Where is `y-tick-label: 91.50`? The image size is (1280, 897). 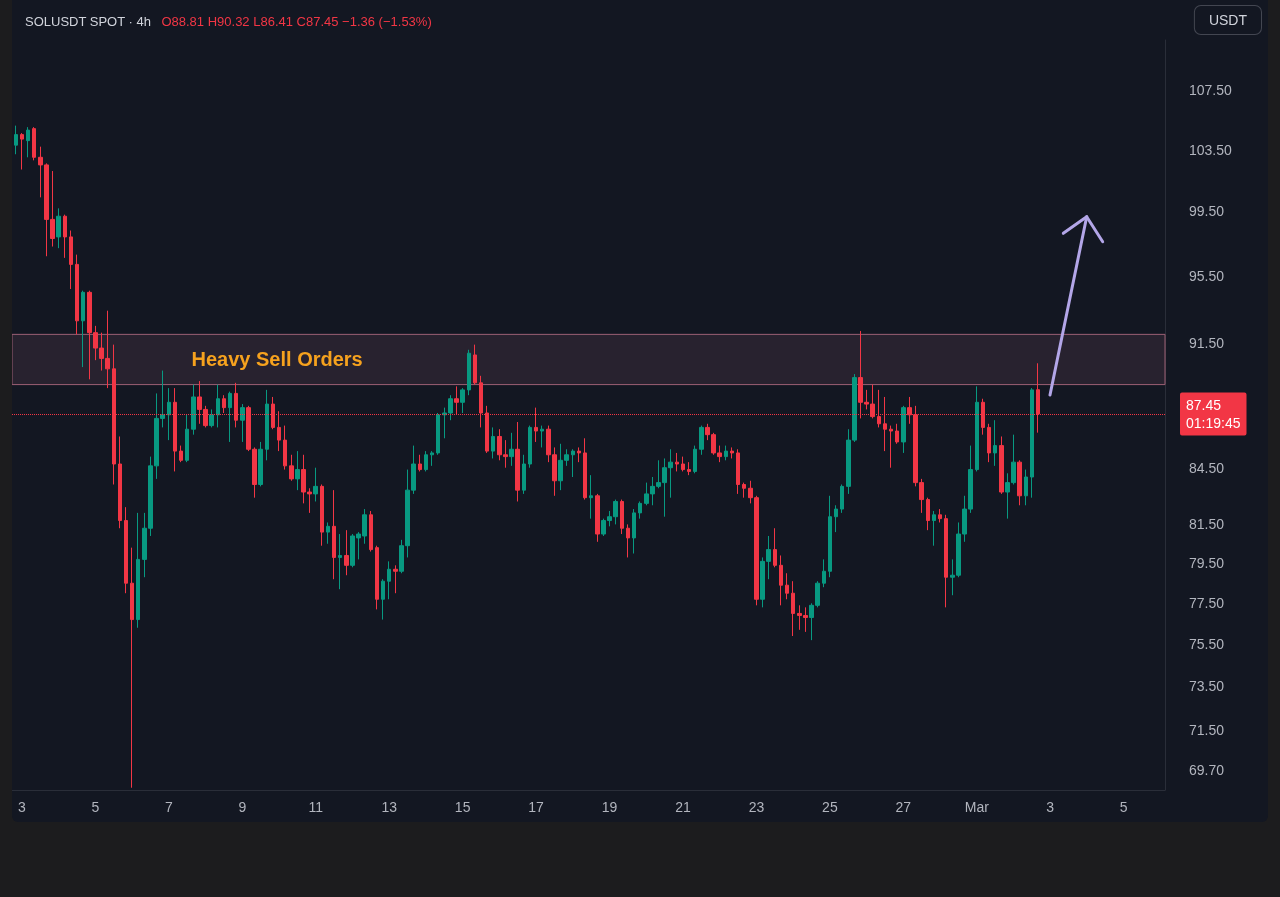 y-tick-label: 91.50 is located at coordinates (1207, 342).